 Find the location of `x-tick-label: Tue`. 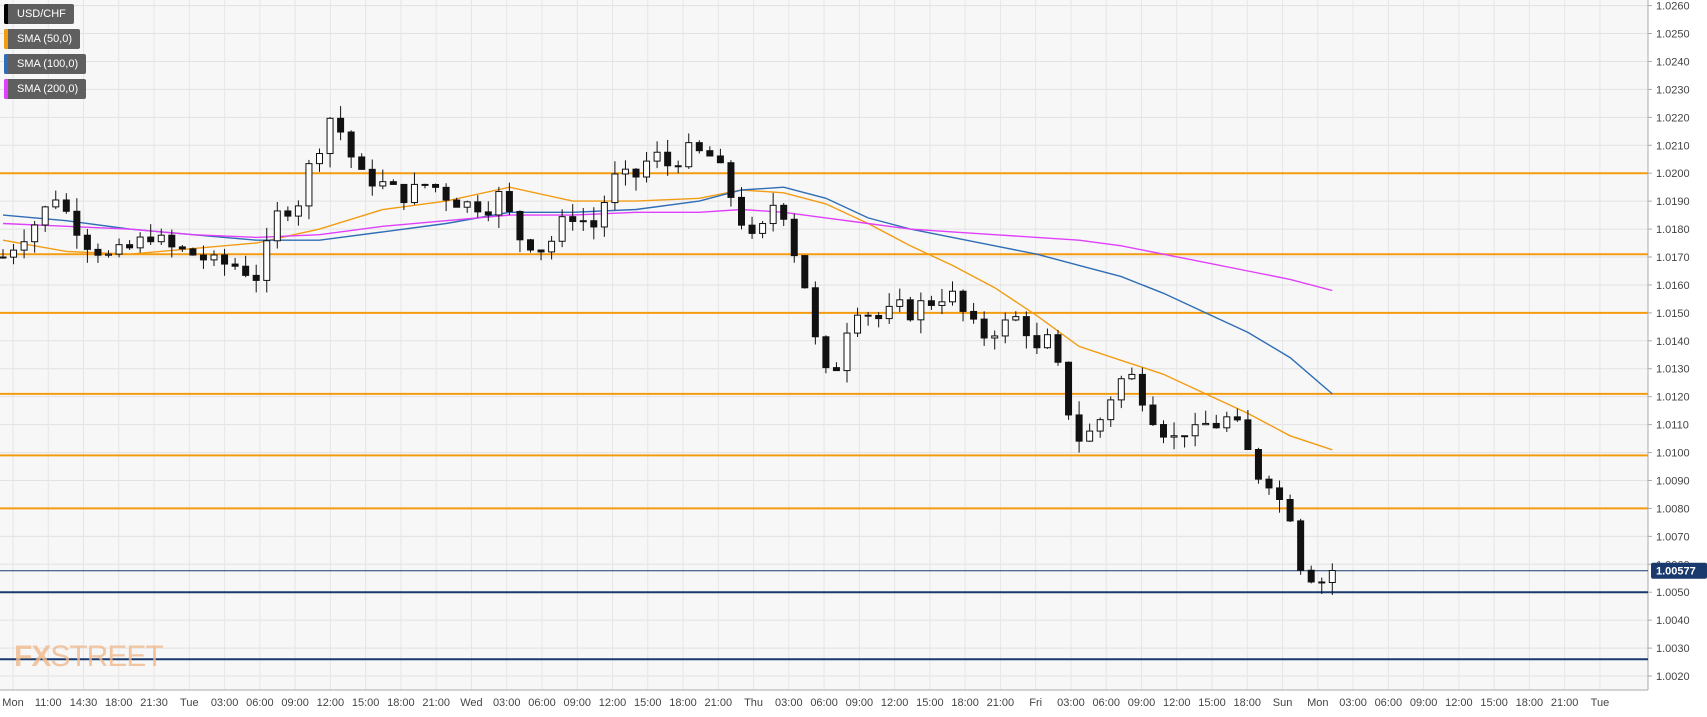

x-tick-label: Tue is located at coordinates (189, 703).